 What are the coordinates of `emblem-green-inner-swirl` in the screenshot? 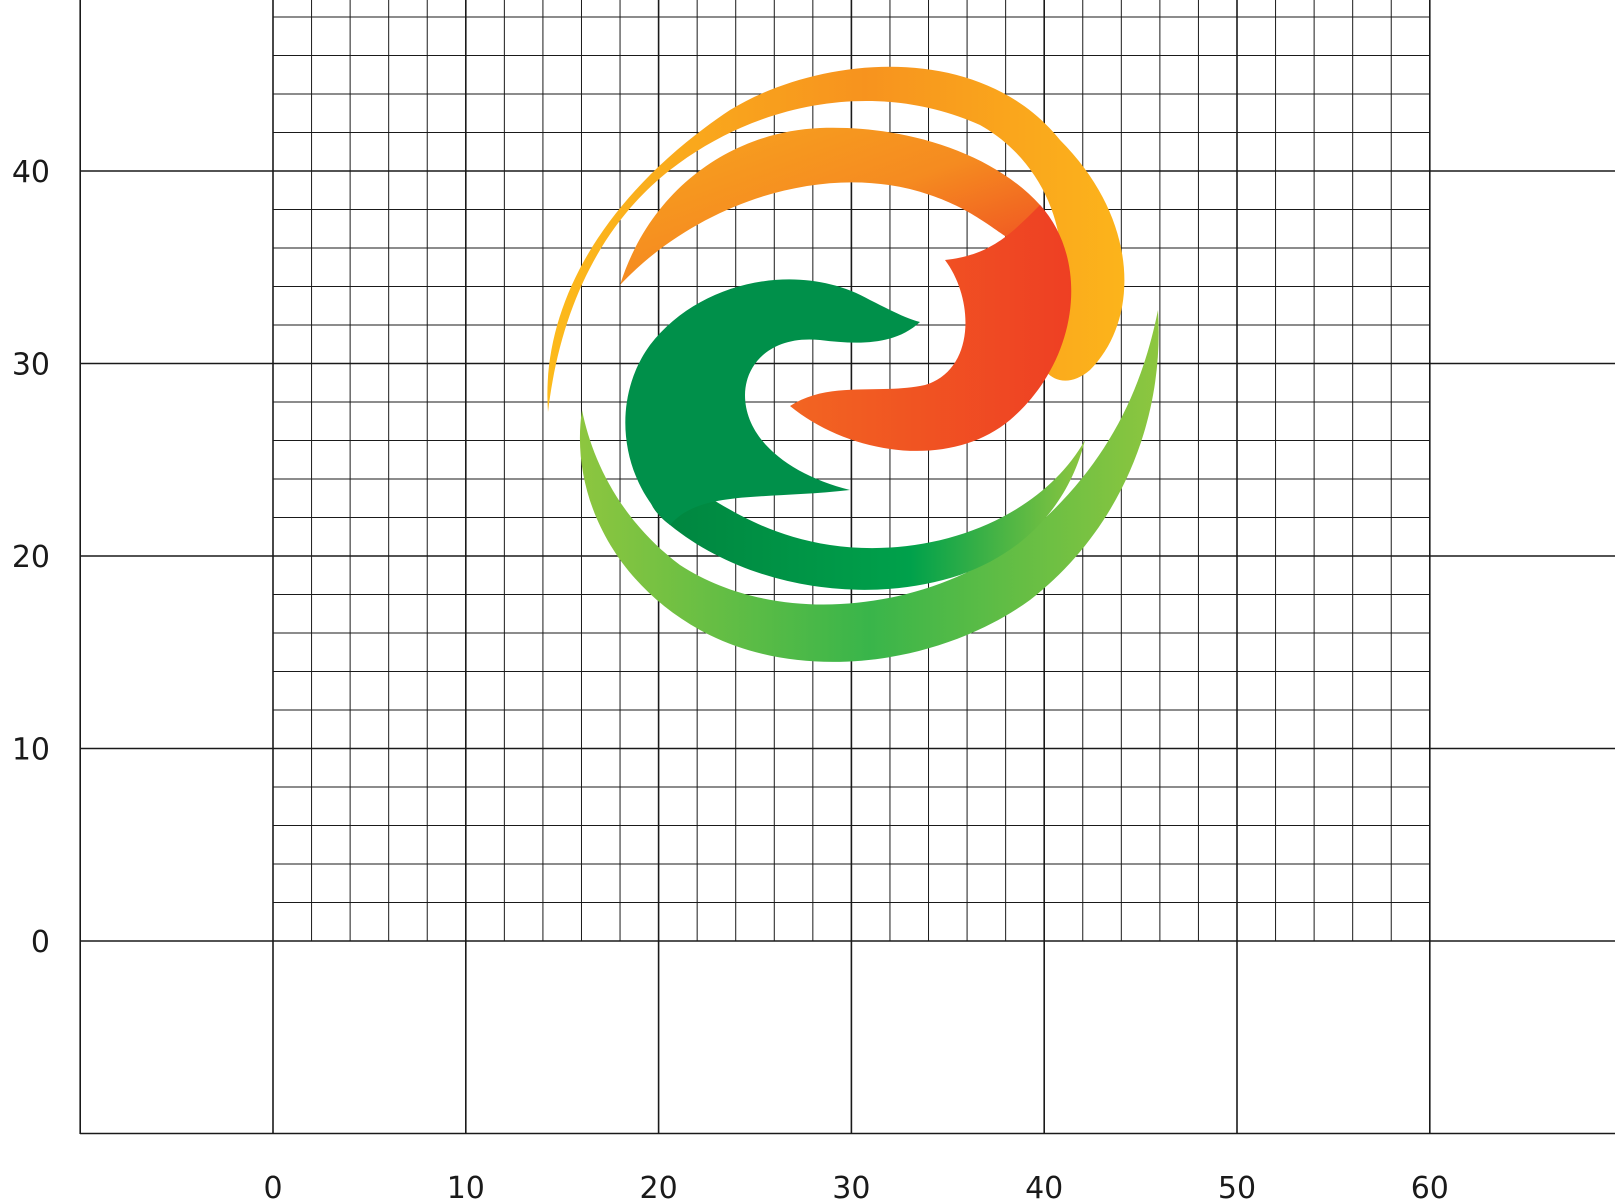 It's located at (867, 515).